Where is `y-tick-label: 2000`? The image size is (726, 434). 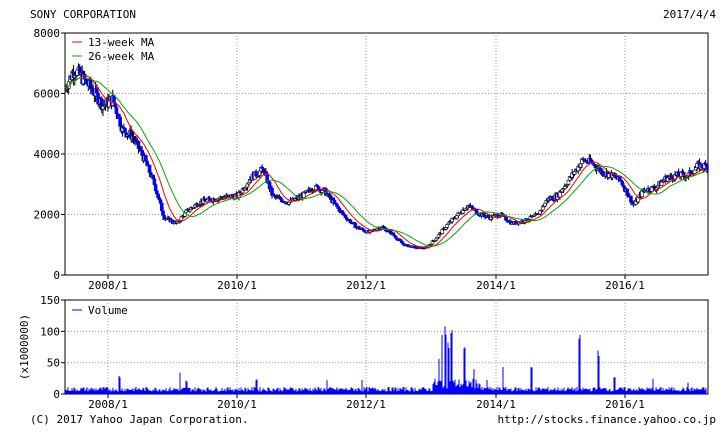
y-tick-label: 2000 is located at coordinates (47, 215).